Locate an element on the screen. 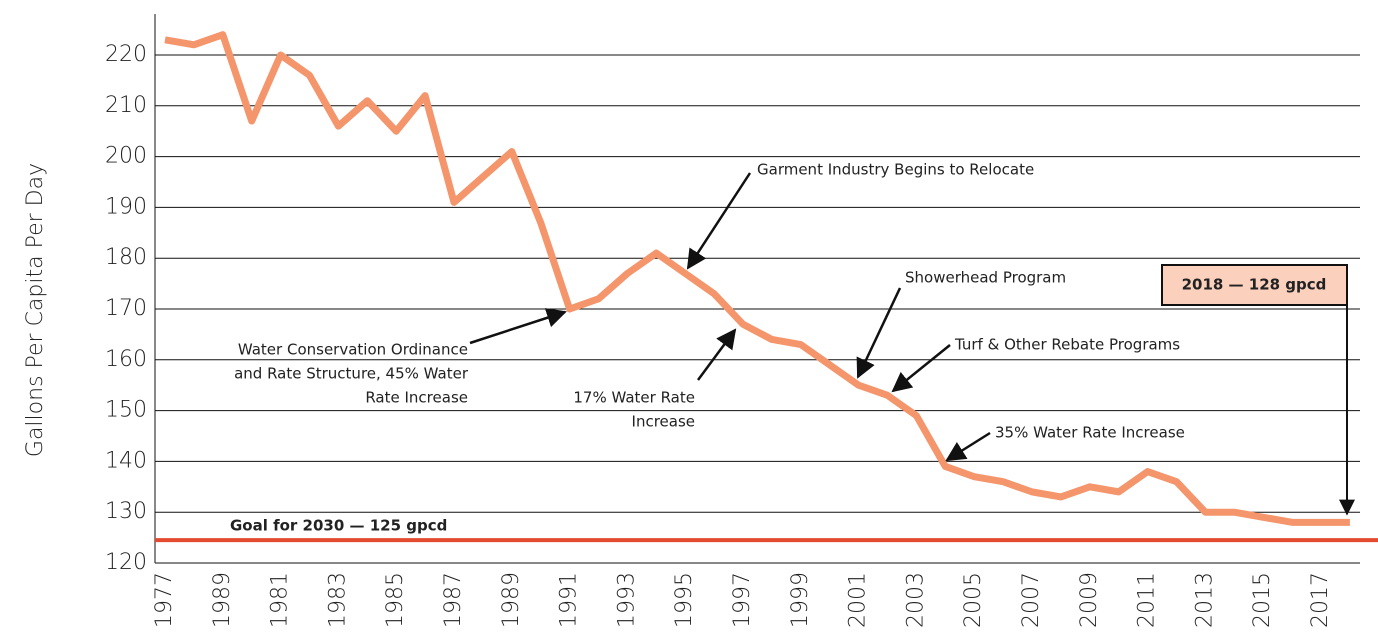 The height and width of the screenshot is (638, 1378). annotation-text: Turf & Other Rebate Programs is located at coordinates (1067, 345).